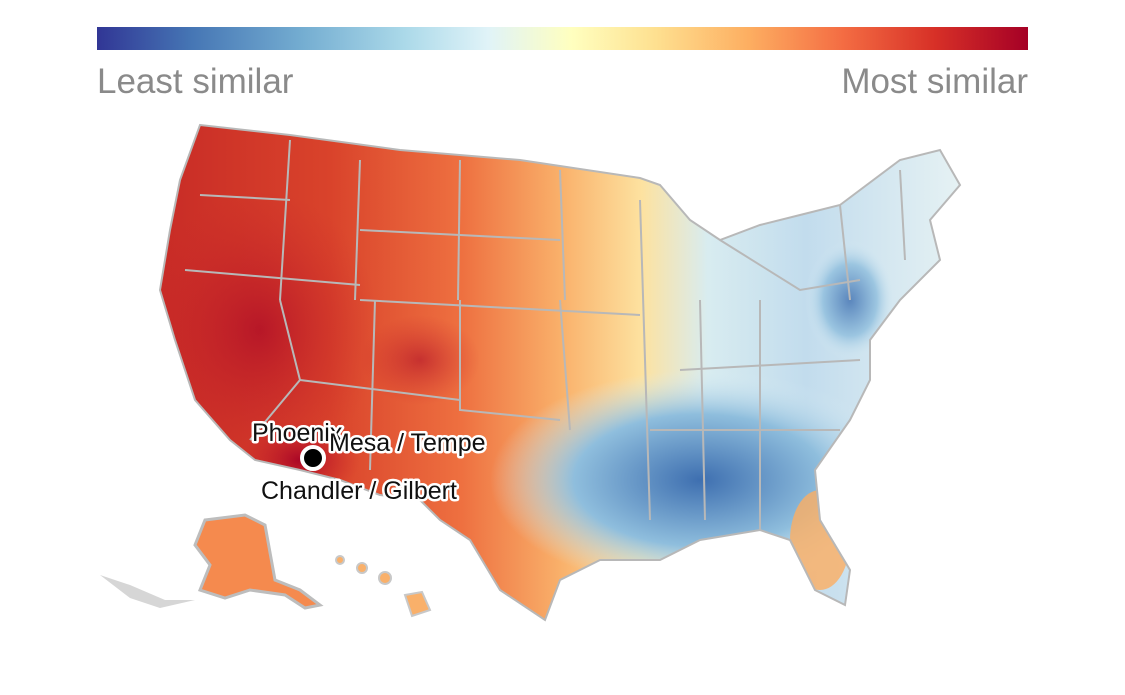  What do you see at coordinates (359, 491) in the screenshot?
I see `city-label-chandler-gilbert: Chandler / Gilbert` at bounding box center [359, 491].